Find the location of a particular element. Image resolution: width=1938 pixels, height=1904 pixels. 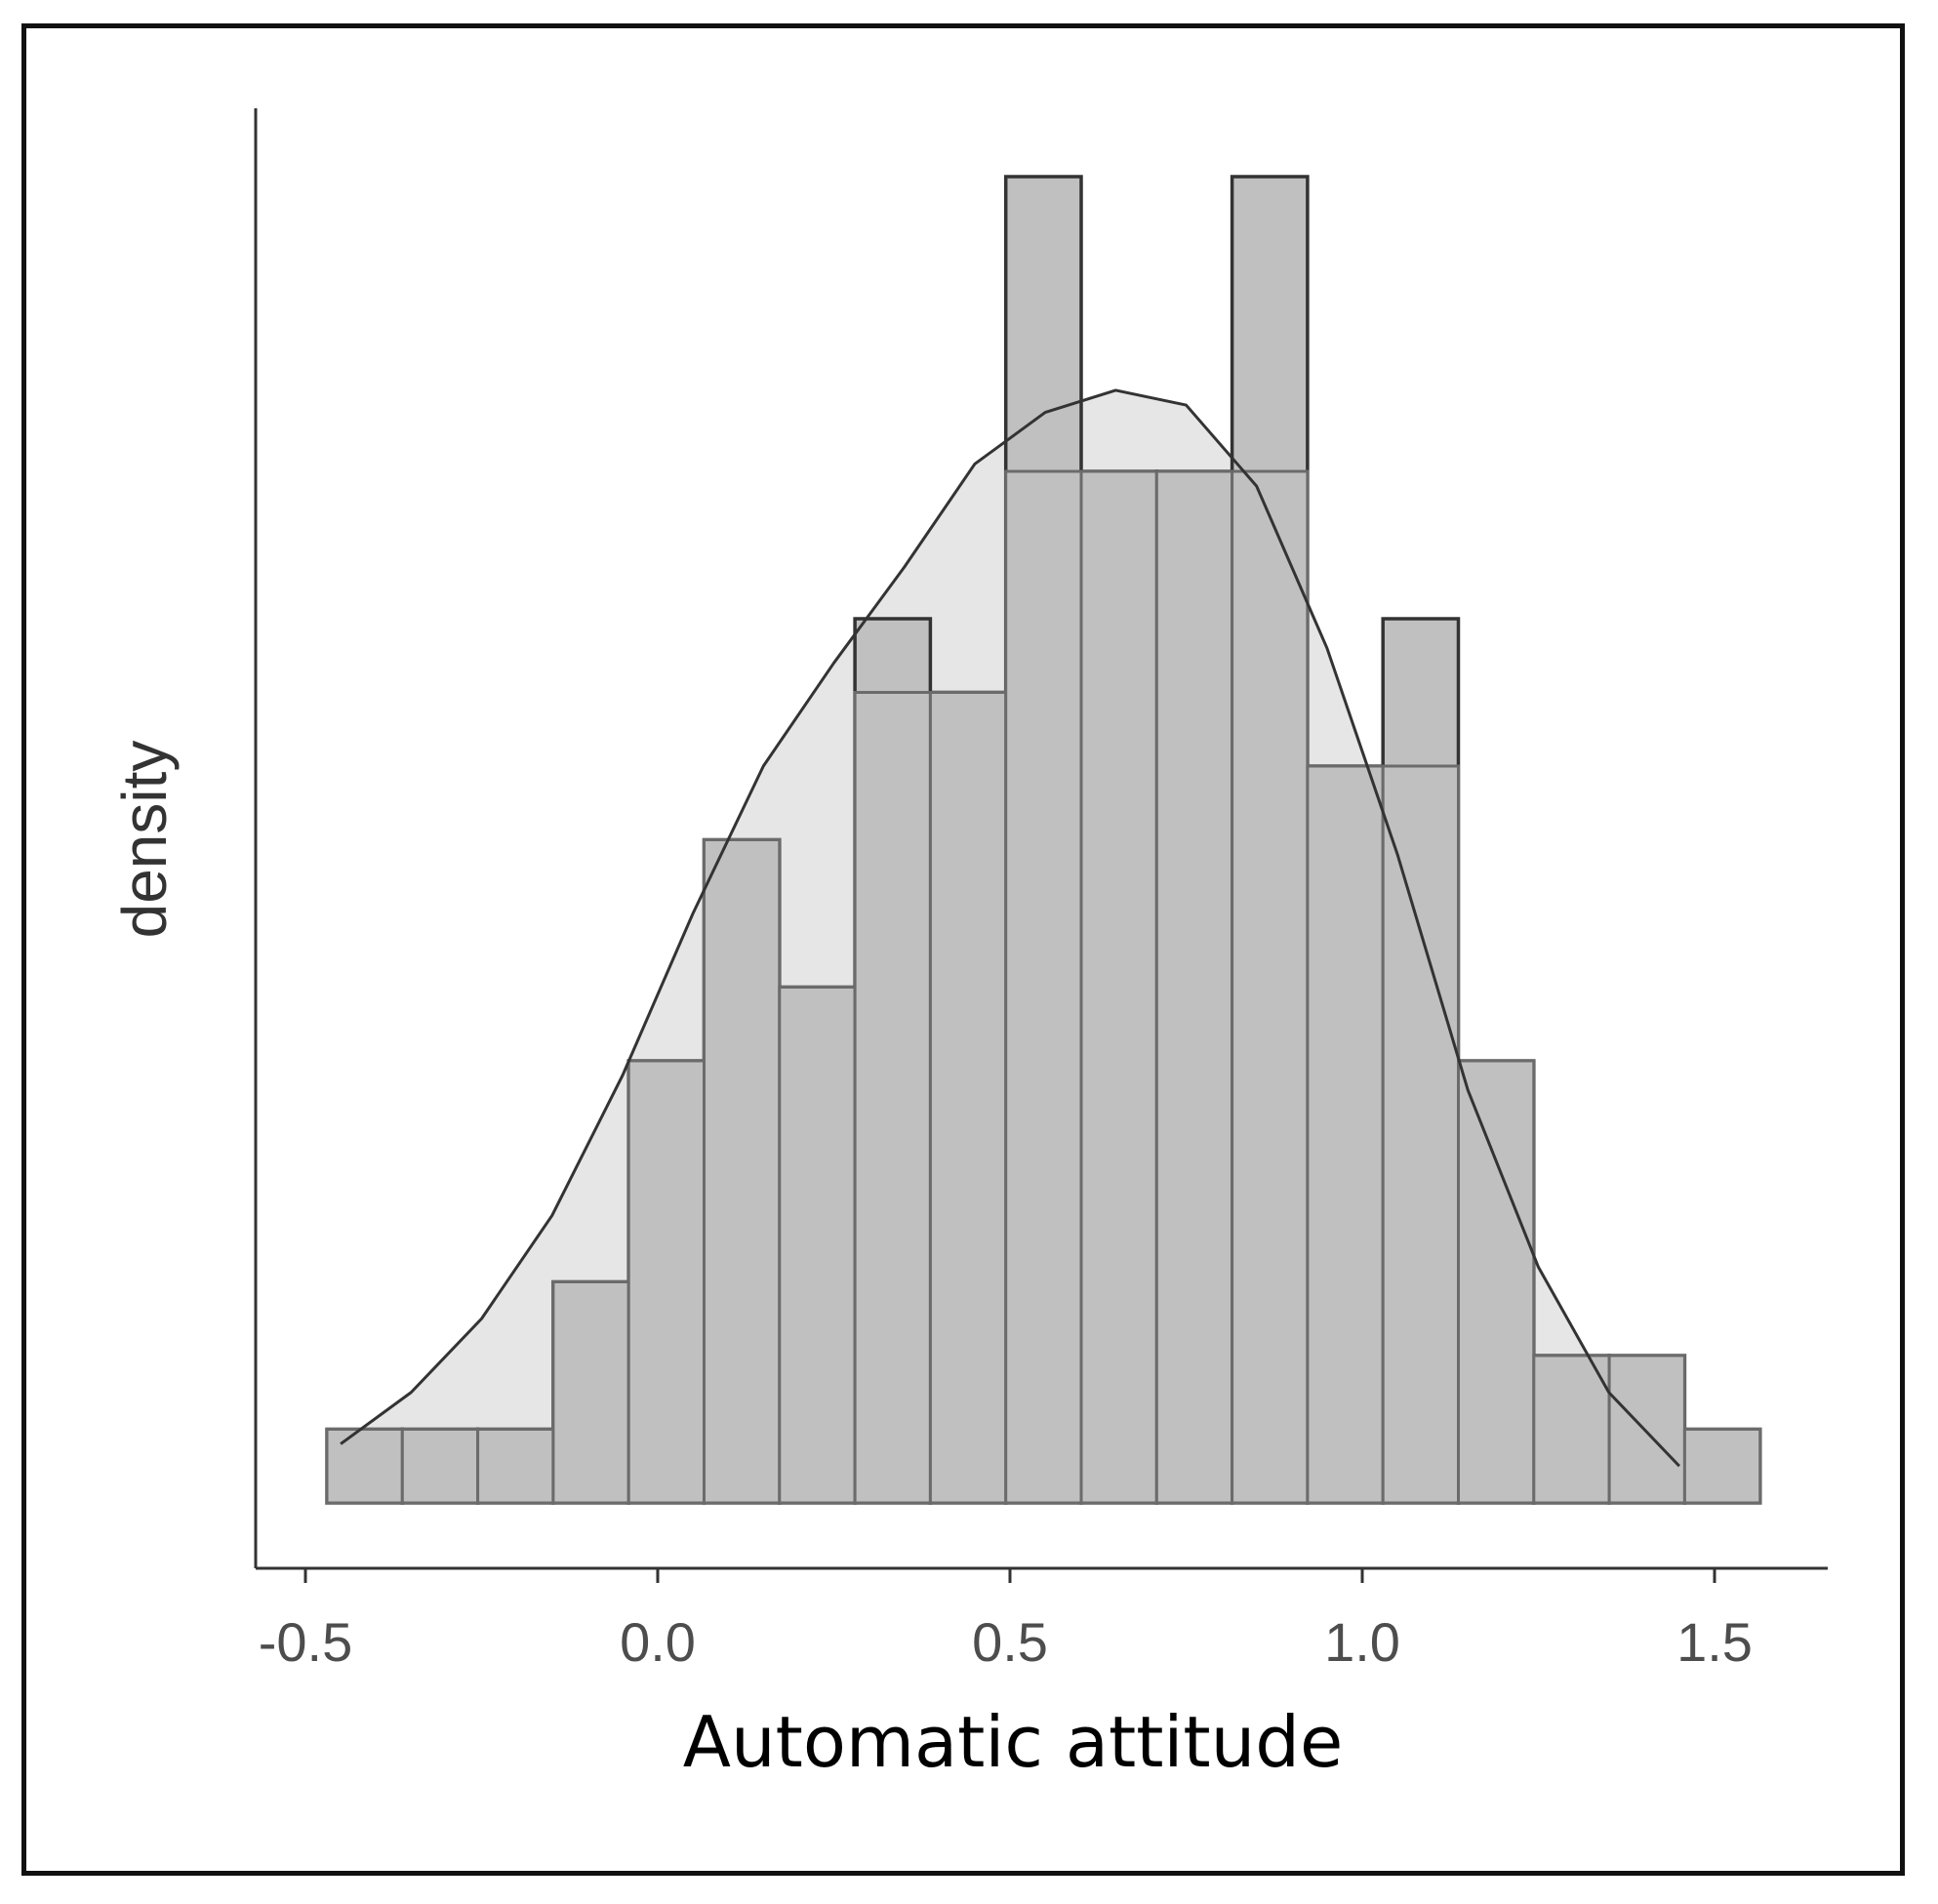

x-tick-label: 1.5 is located at coordinates (1714, 1642).